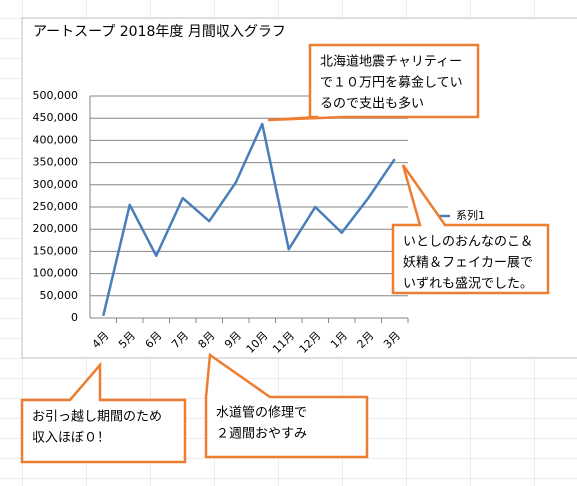  I want to click on y-tick-label: 50,000, so click(59, 295).